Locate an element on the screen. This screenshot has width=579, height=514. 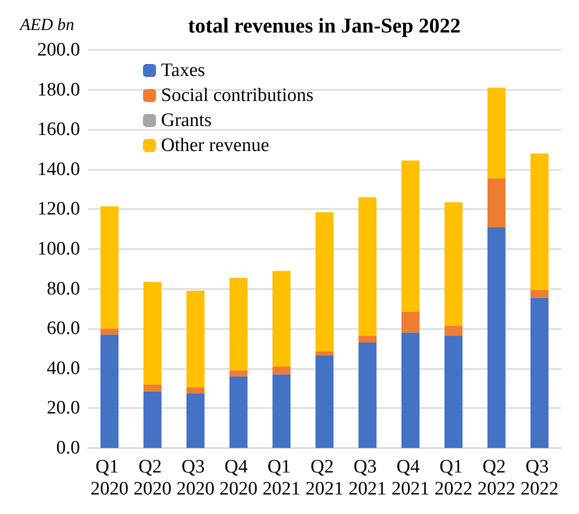
y-tick-label: 60.0 is located at coordinates (63, 329).